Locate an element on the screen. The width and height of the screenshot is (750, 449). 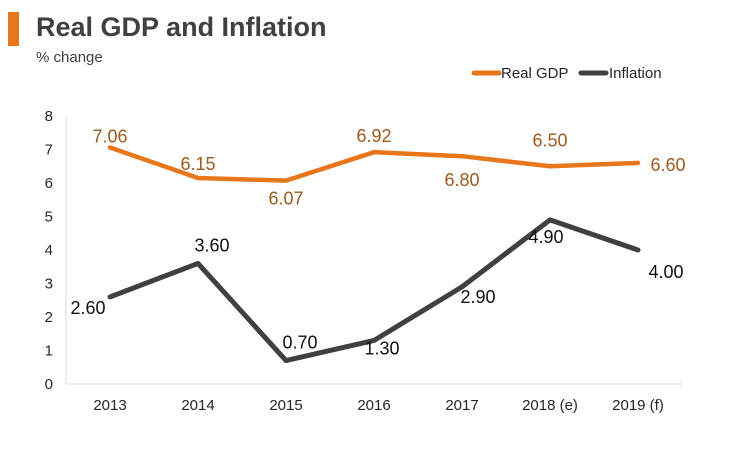
real-gdp-data-label: 6.60 is located at coordinates (667, 165).